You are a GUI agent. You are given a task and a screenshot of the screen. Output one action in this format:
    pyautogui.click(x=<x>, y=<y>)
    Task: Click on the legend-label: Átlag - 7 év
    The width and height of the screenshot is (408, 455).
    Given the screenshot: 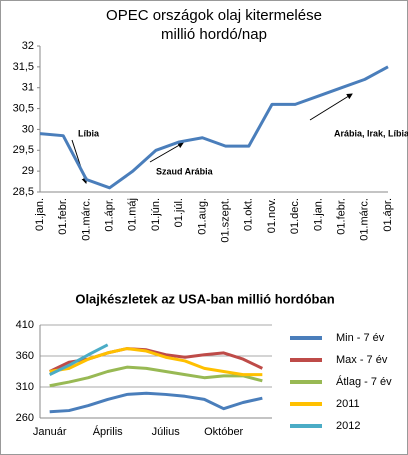 What is the action you would take?
    pyautogui.click(x=364, y=381)
    